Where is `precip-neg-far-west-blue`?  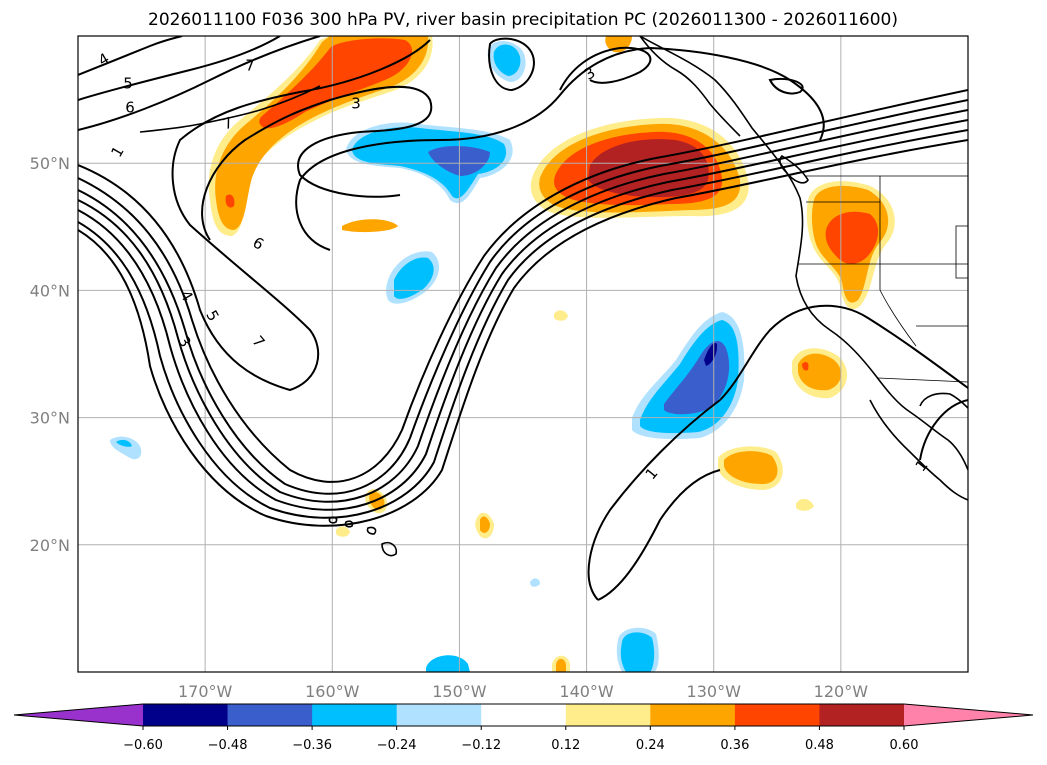 precip-neg-far-west-blue is located at coordinates (124, 443).